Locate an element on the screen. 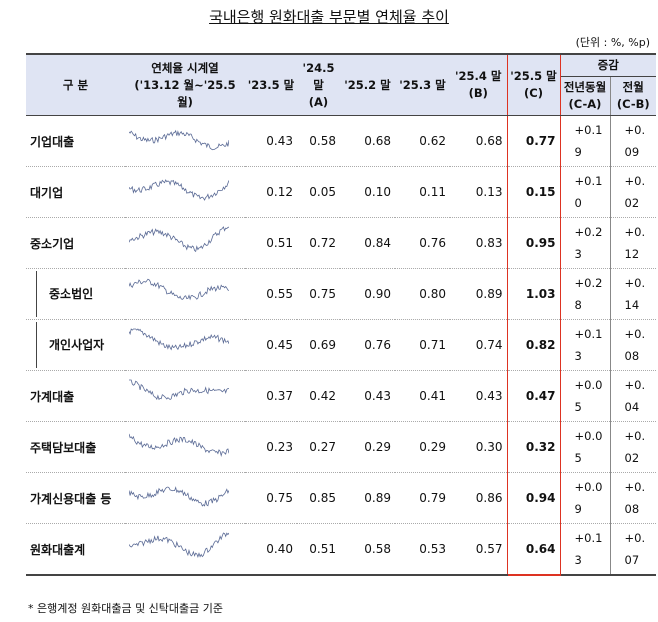 The height and width of the screenshot is (622, 658). value-cell: 0.76 is located at coordinates (367, 345).